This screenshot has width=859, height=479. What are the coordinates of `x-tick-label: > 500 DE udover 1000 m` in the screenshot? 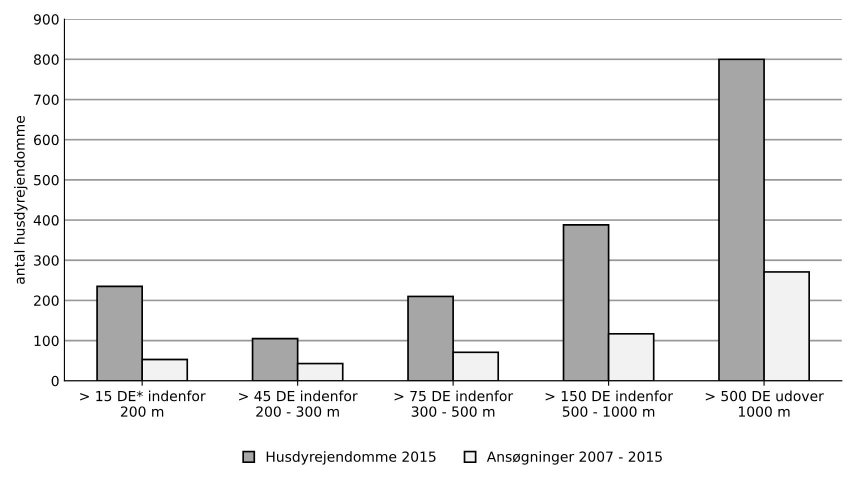 It's located at (765, 403).